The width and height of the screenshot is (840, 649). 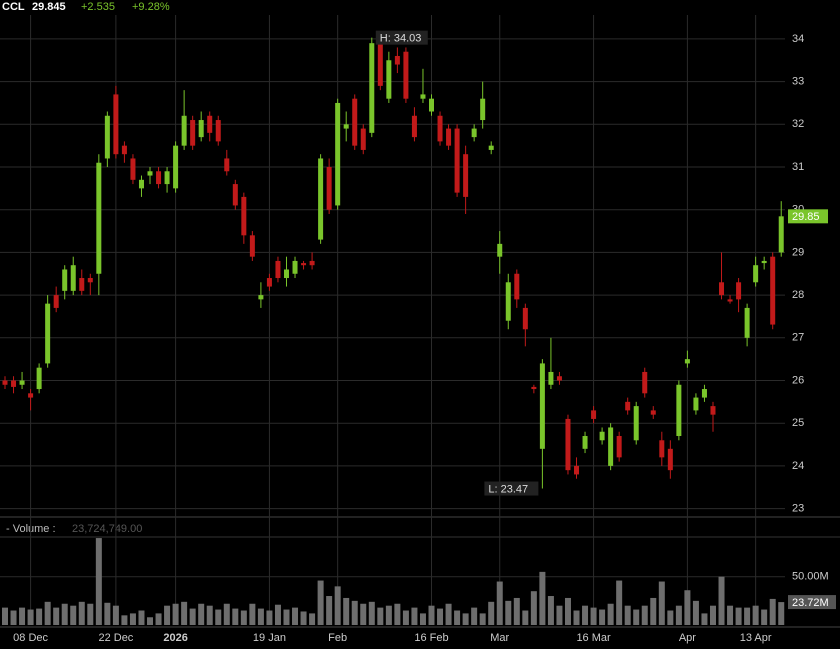 I want to click on y-tick-label: 23, so click(x=798, y=509).